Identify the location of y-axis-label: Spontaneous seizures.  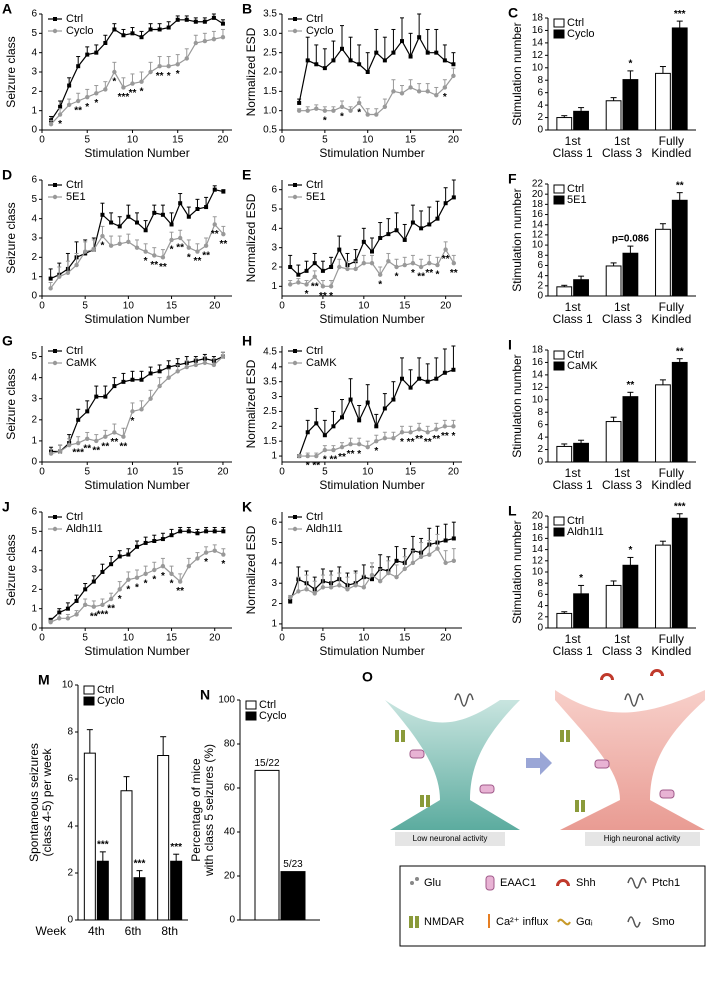
(34, 802).